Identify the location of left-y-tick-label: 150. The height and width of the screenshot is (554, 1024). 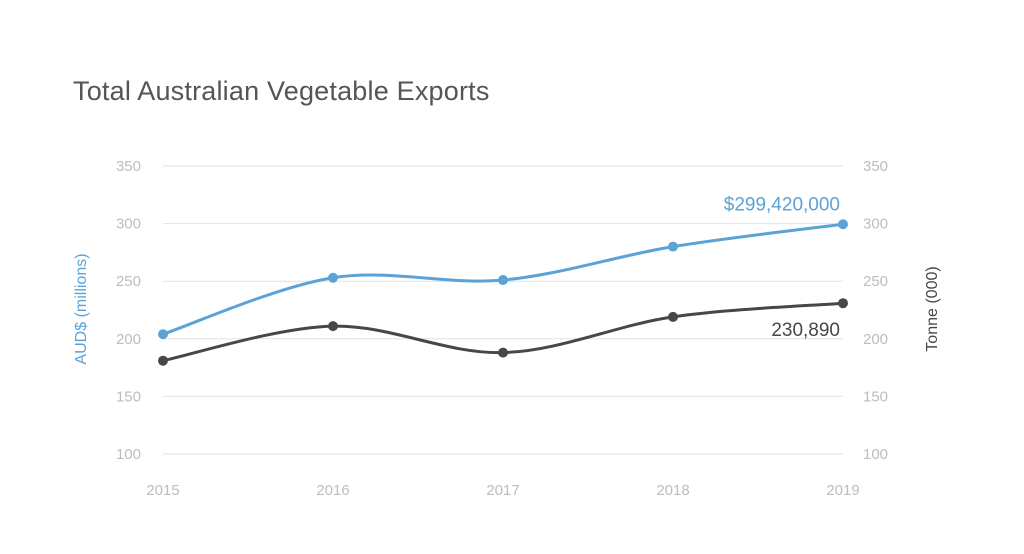
(128, 396).